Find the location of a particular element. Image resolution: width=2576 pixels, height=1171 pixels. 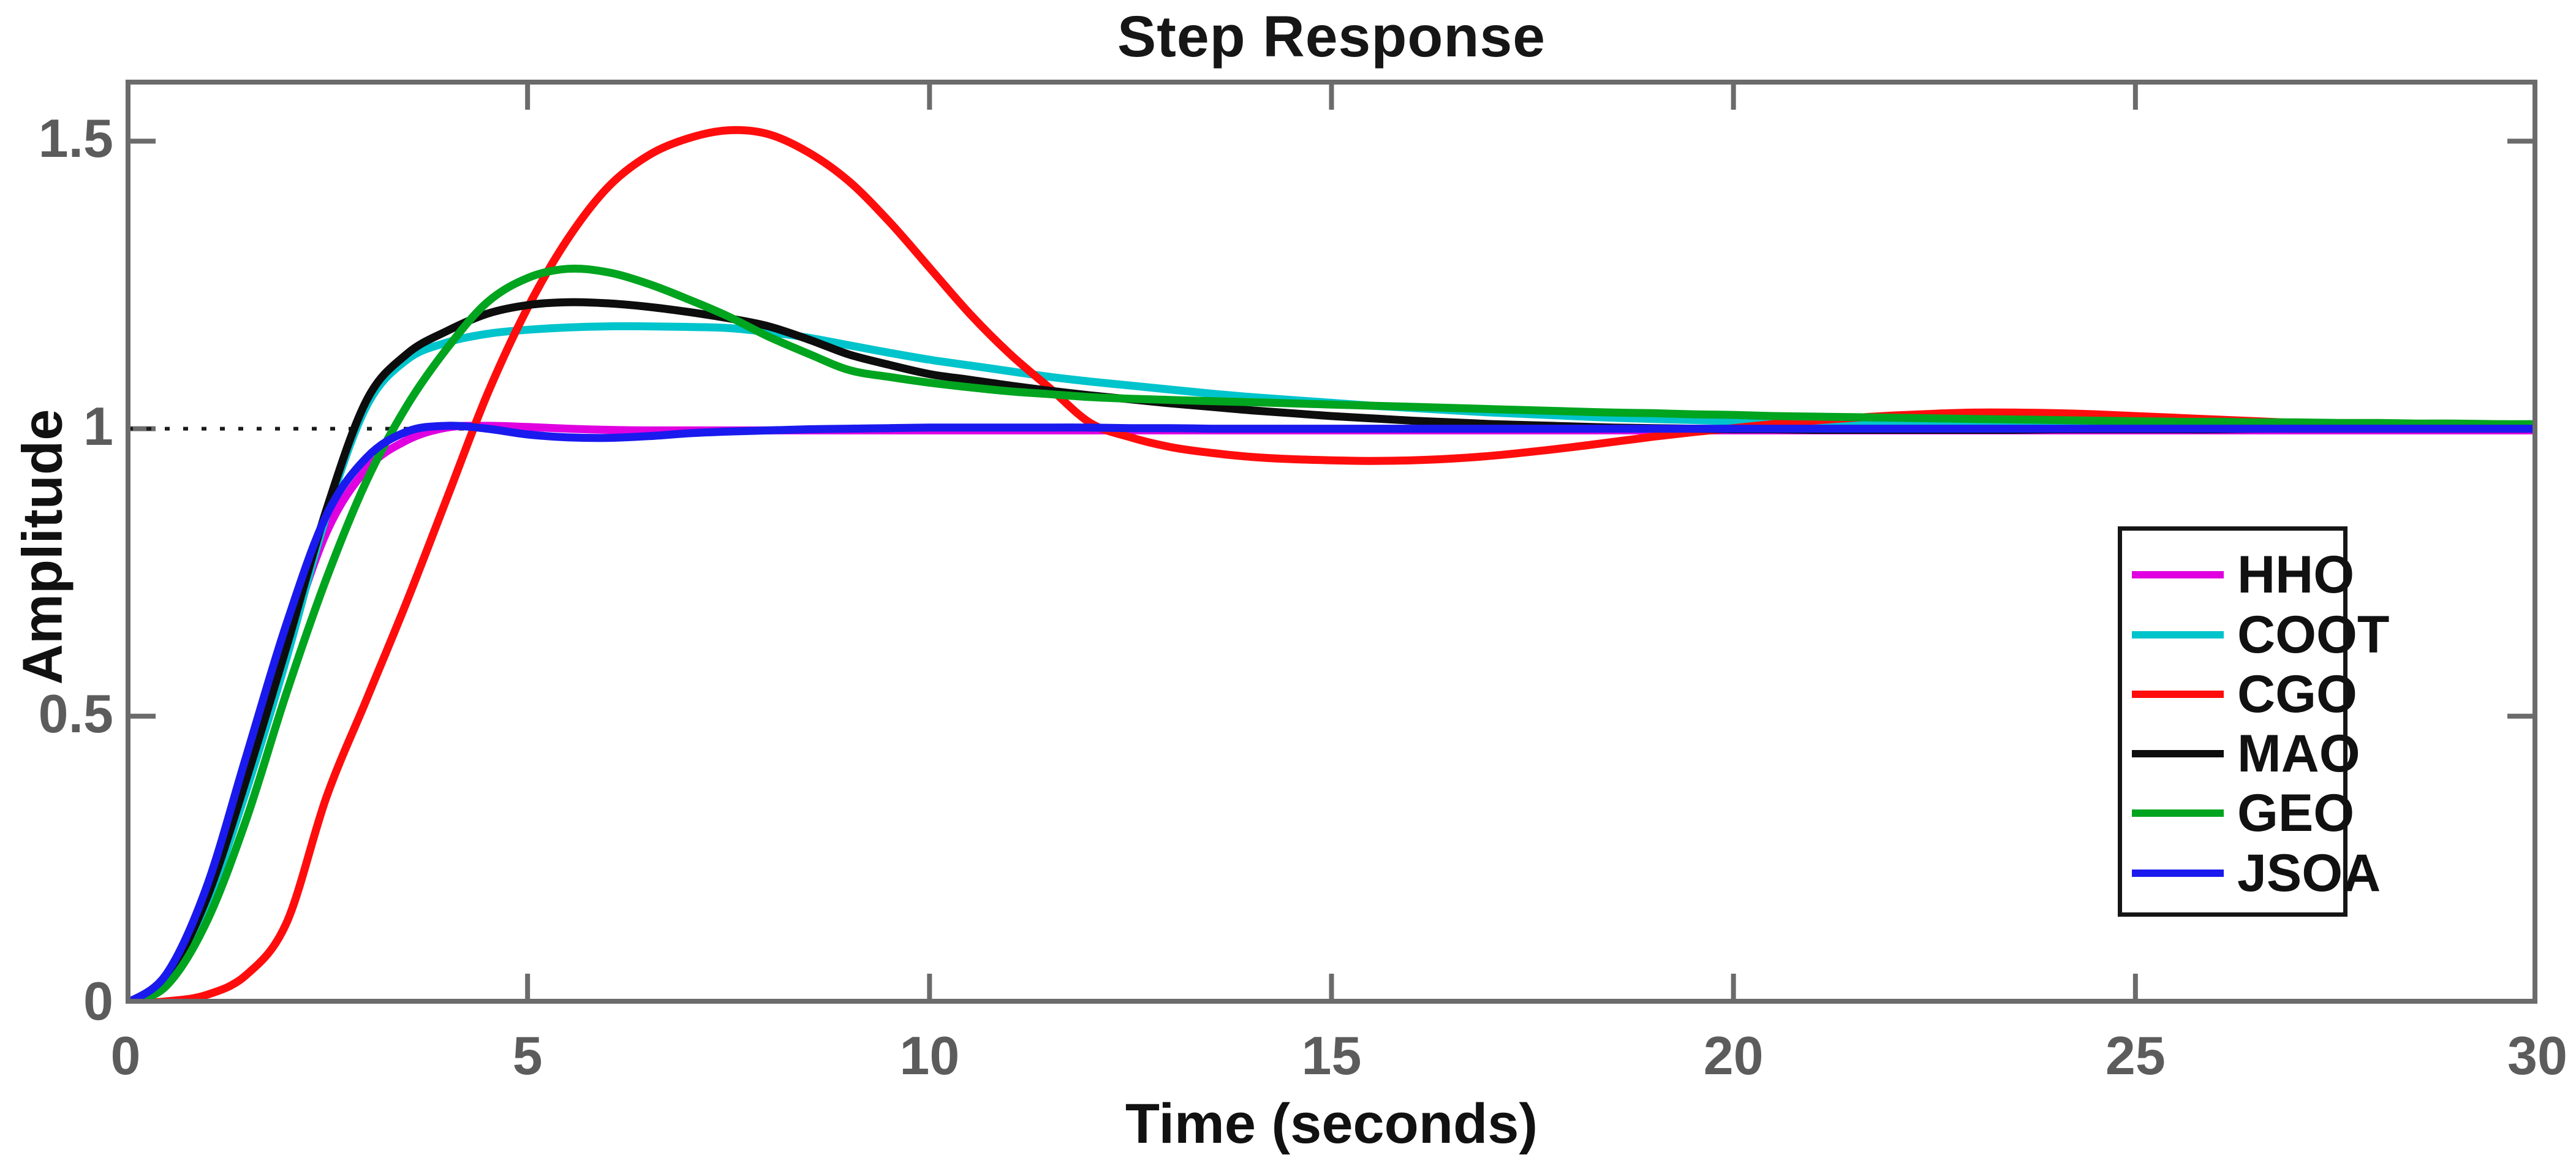

x-tick-label-5: 5 is located at coordinates (527, 1055).